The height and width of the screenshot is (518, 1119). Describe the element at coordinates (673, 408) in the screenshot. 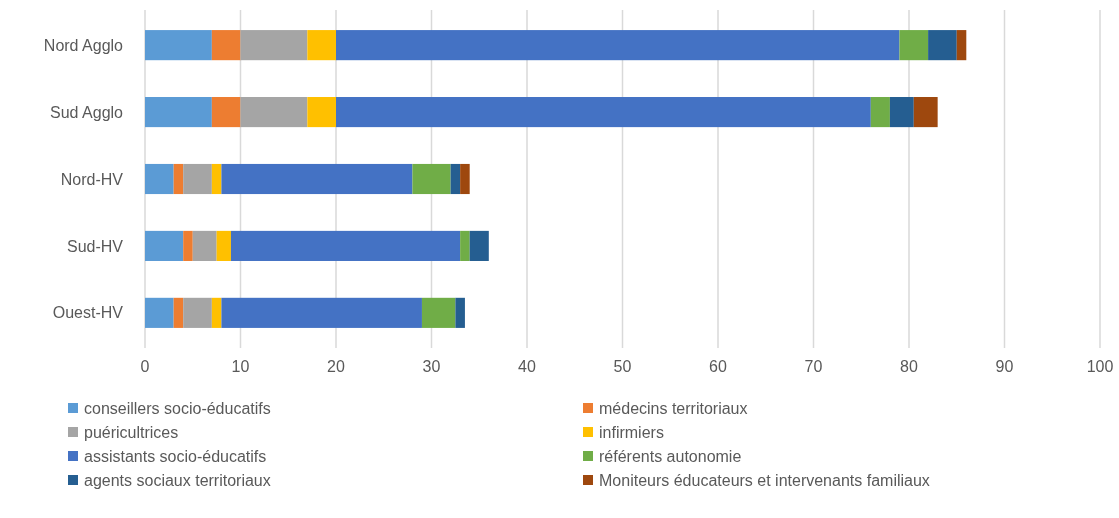

I see `legend-label: médecins territoriaux` at that location.